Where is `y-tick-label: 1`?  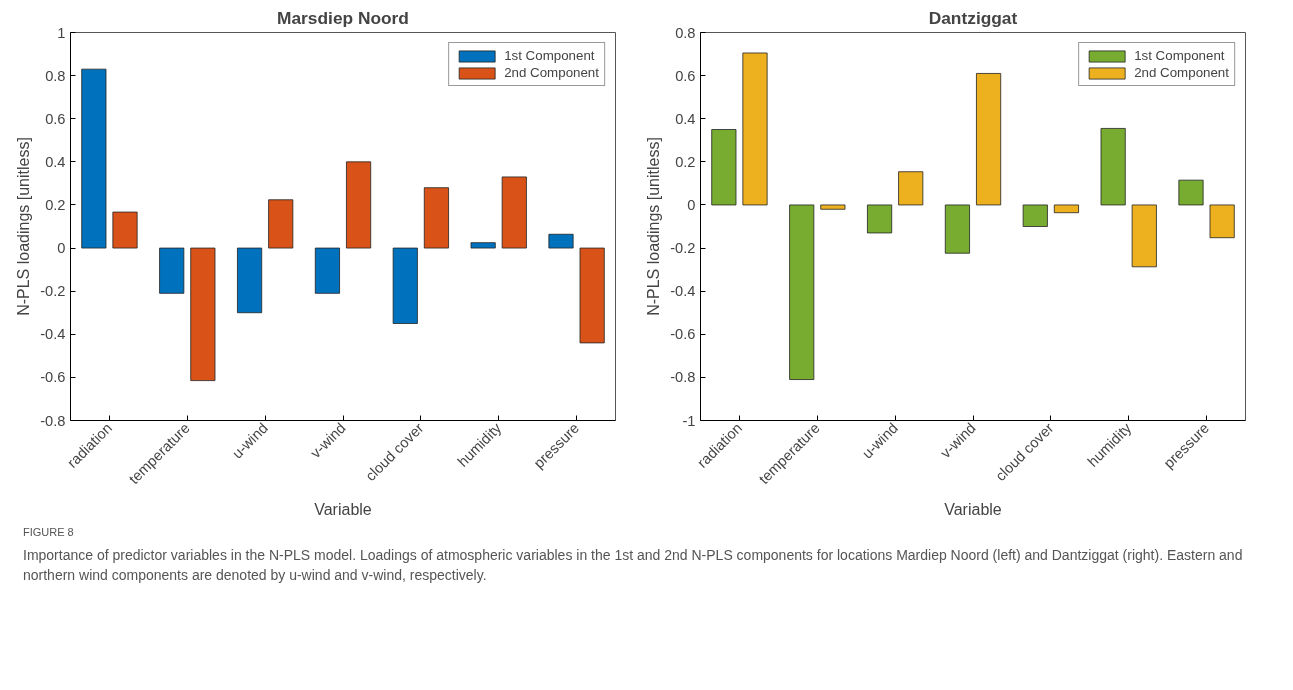 y-tick-label: 1 is located at coordinates (61, 32).